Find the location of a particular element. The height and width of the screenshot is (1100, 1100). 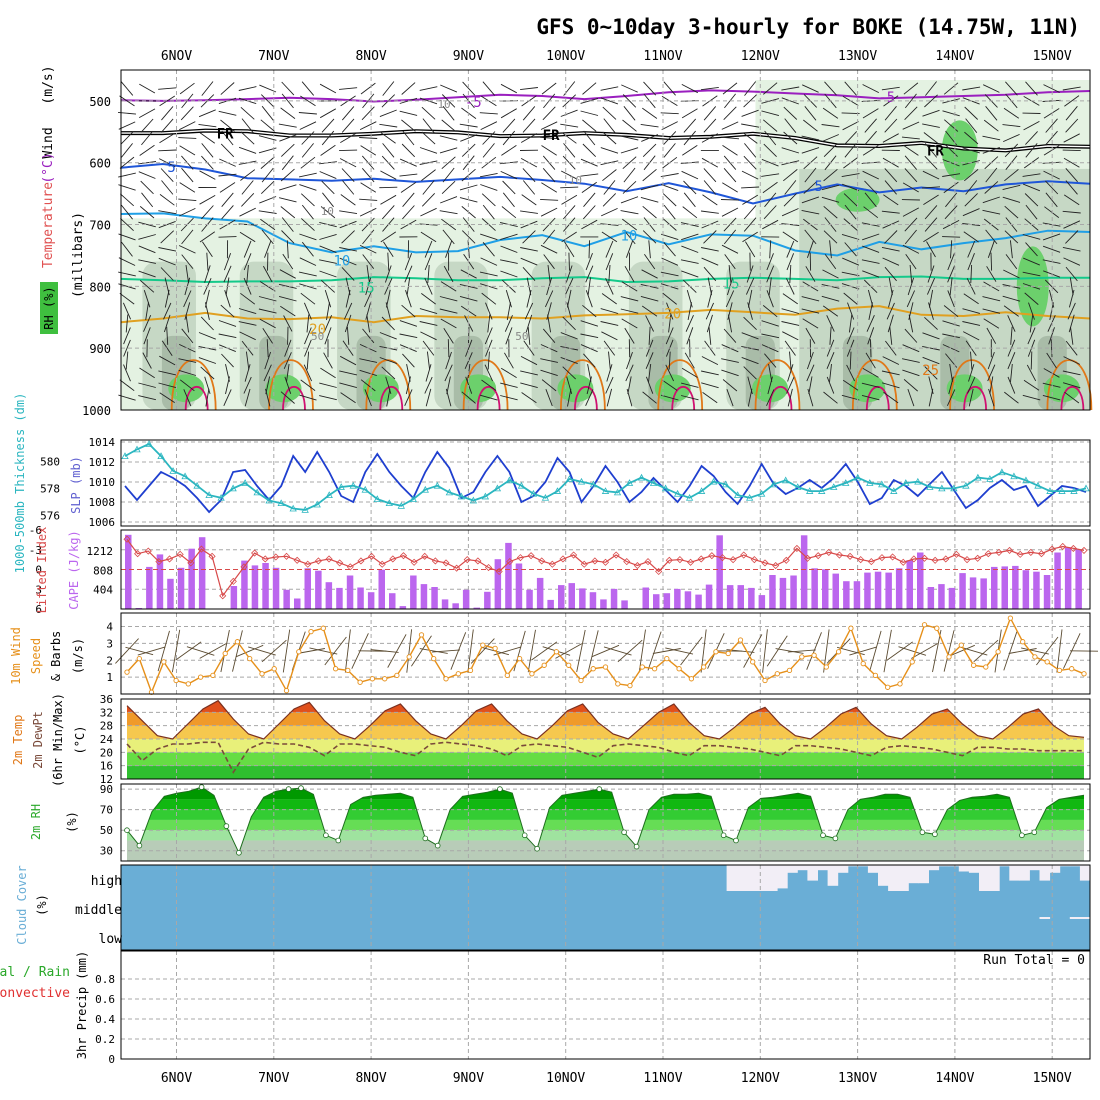

isotherm-label: FR is located at coordinates (225, 135).